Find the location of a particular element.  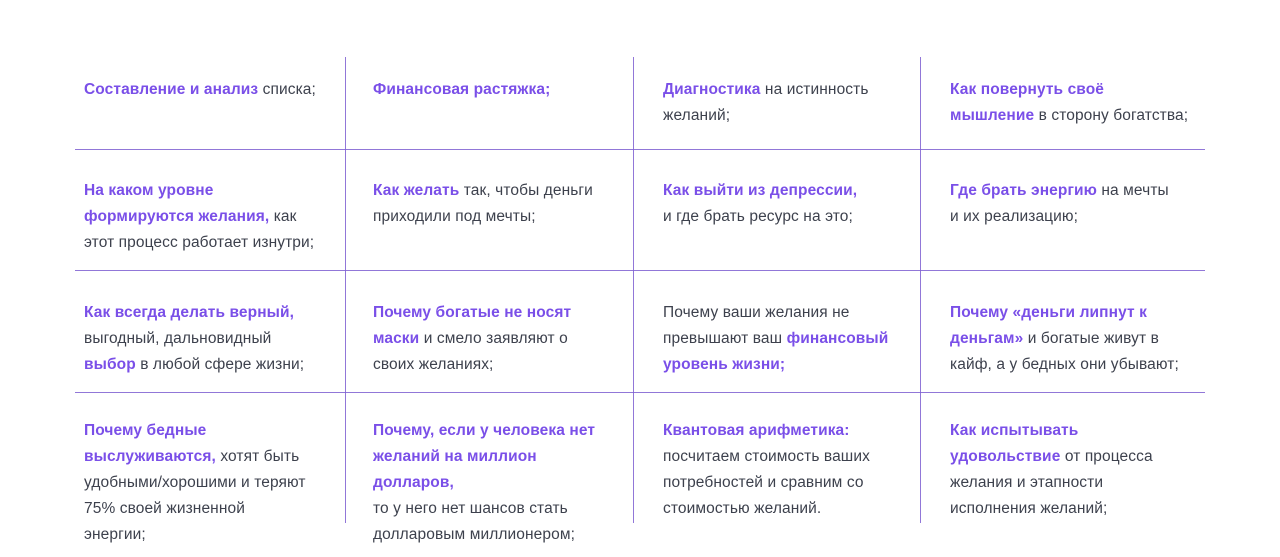

accent-text: Как всегда делать верный, is located at coordinates (189, 312).